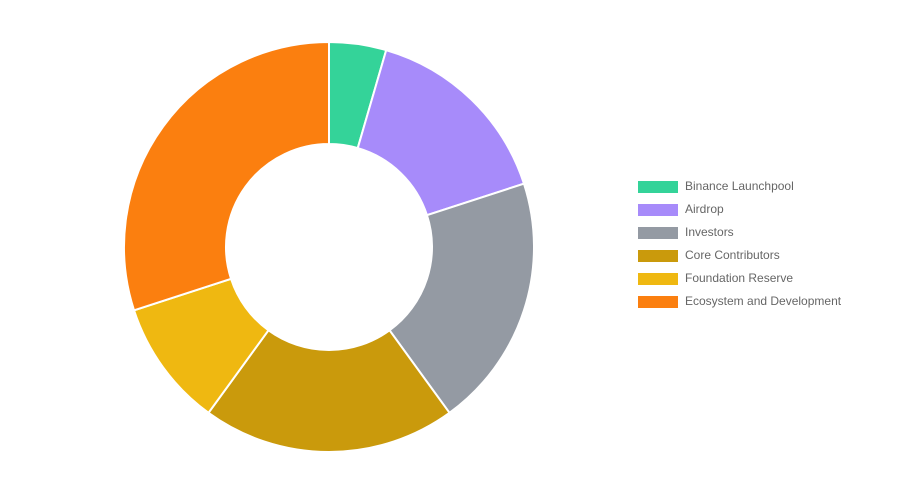  I want to click on legend-label: Binance Launchpool, so click(739, 186).